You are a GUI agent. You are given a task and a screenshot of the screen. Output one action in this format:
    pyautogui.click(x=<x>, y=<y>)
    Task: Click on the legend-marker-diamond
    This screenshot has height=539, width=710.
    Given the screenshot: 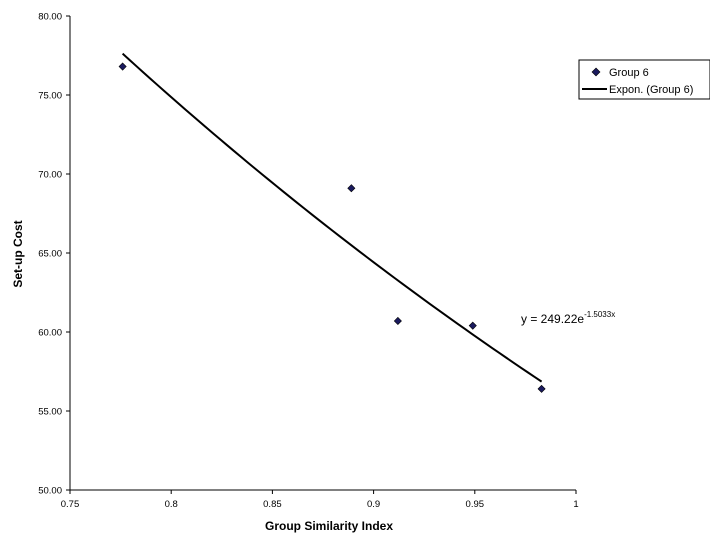 What is the action you would take?
    pyautogui.click(x=596, y=72)
    